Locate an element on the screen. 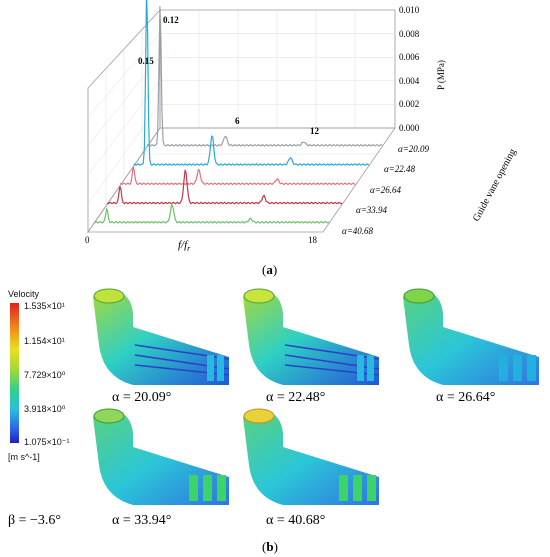 The image size is (550, 557). floor is located at coordinates (241, 180).